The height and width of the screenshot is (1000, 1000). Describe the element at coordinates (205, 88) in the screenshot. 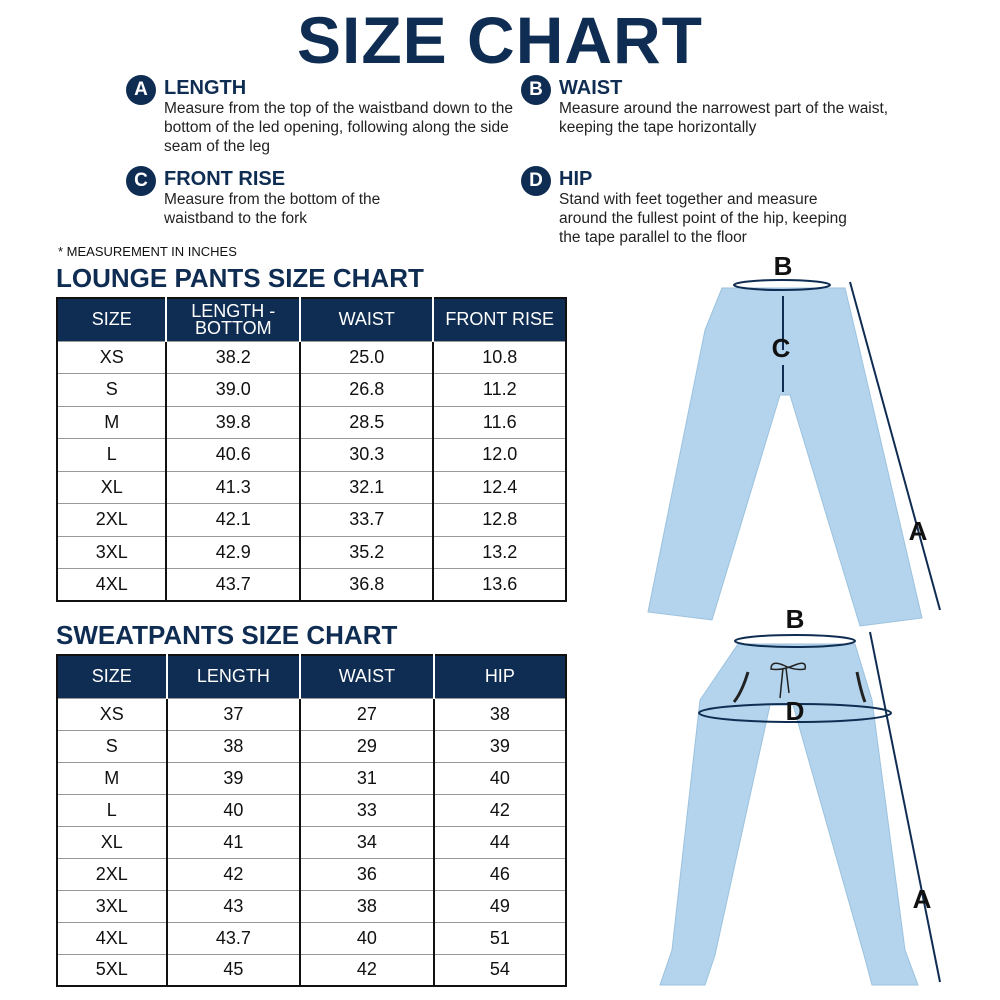

I see `measure-title: LENGTH` at that location.